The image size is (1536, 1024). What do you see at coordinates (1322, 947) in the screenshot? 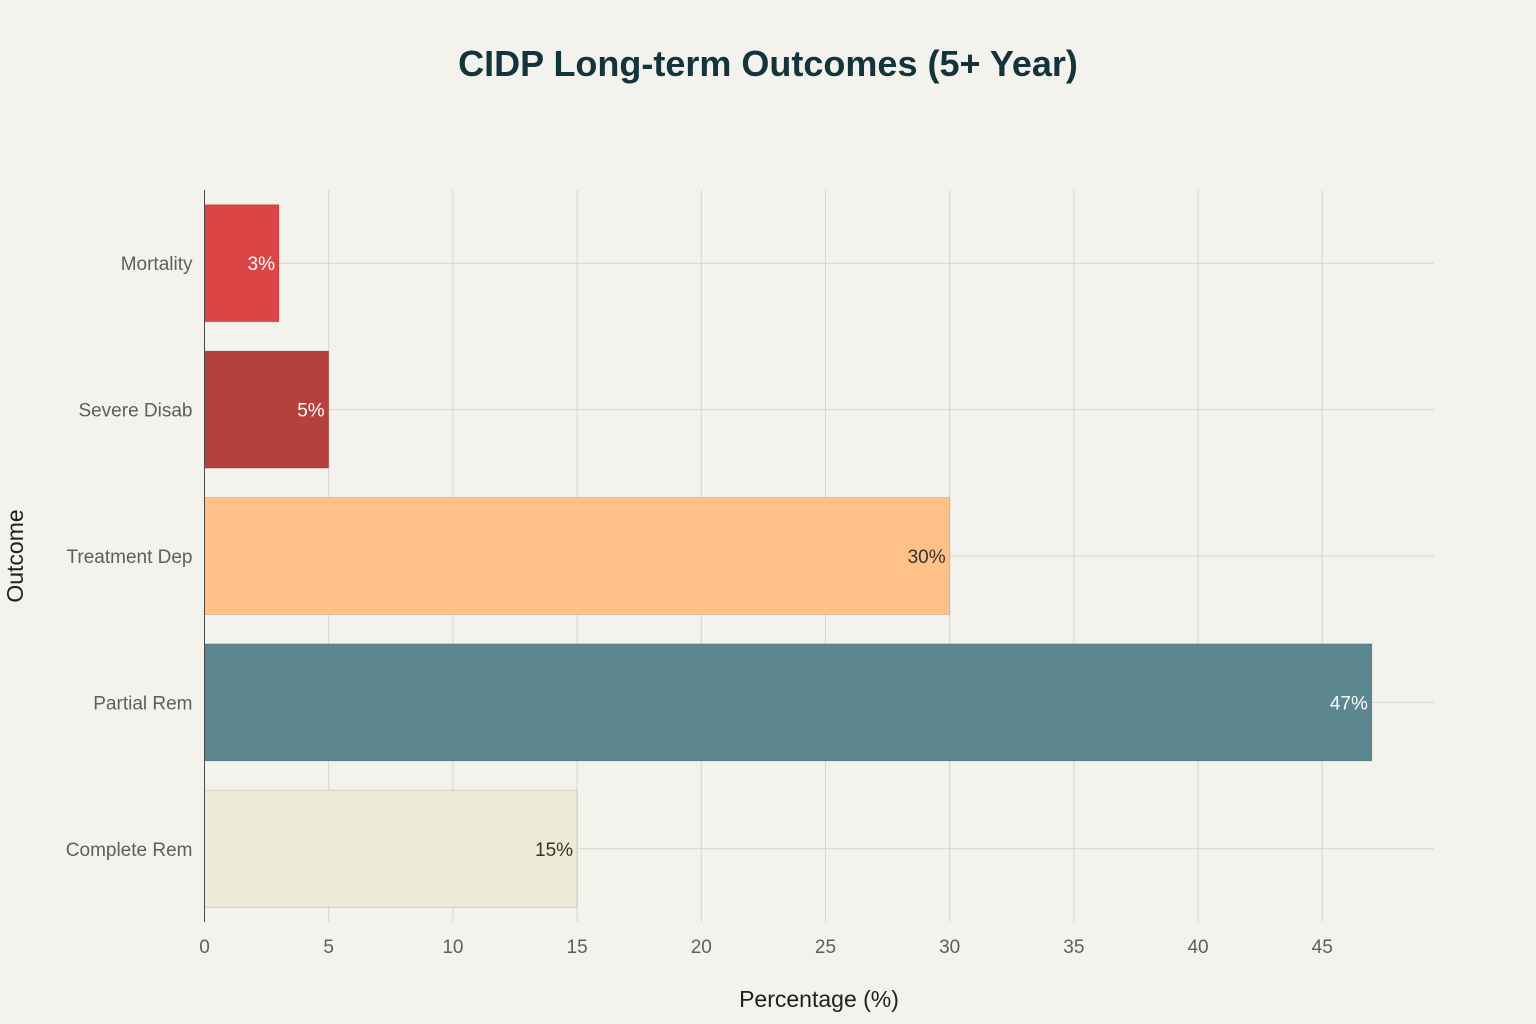
I see `x-tick-label: 45` at bounding box center [1322, 947].